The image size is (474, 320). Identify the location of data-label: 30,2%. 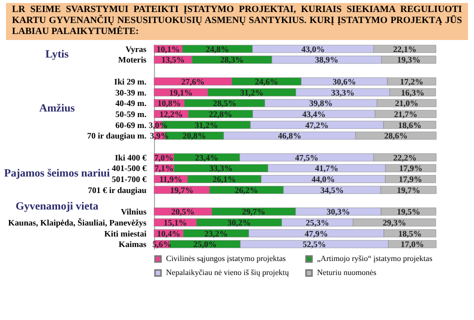
(239, 222).